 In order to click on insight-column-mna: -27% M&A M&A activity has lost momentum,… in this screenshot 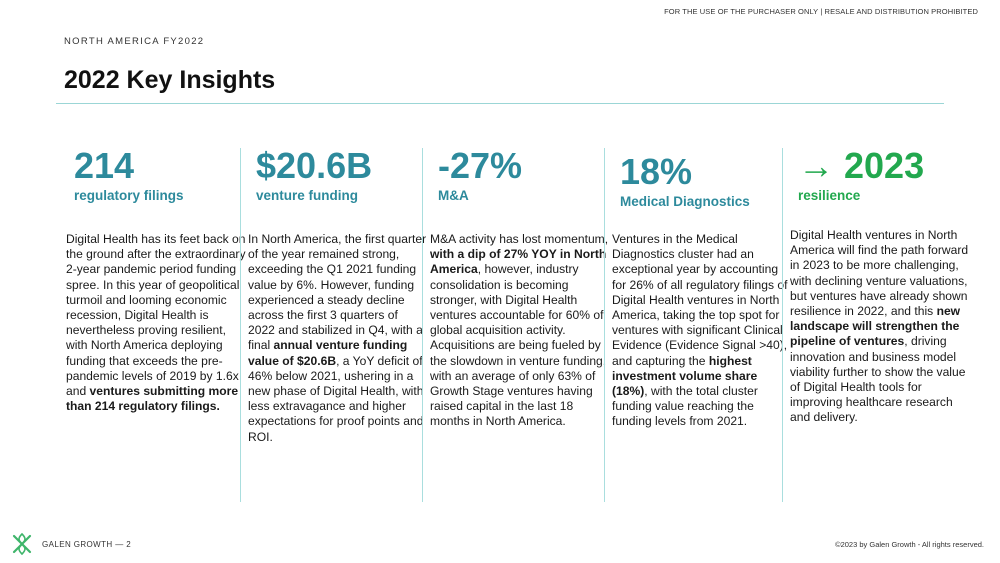, I will do `click(517, 323)`.